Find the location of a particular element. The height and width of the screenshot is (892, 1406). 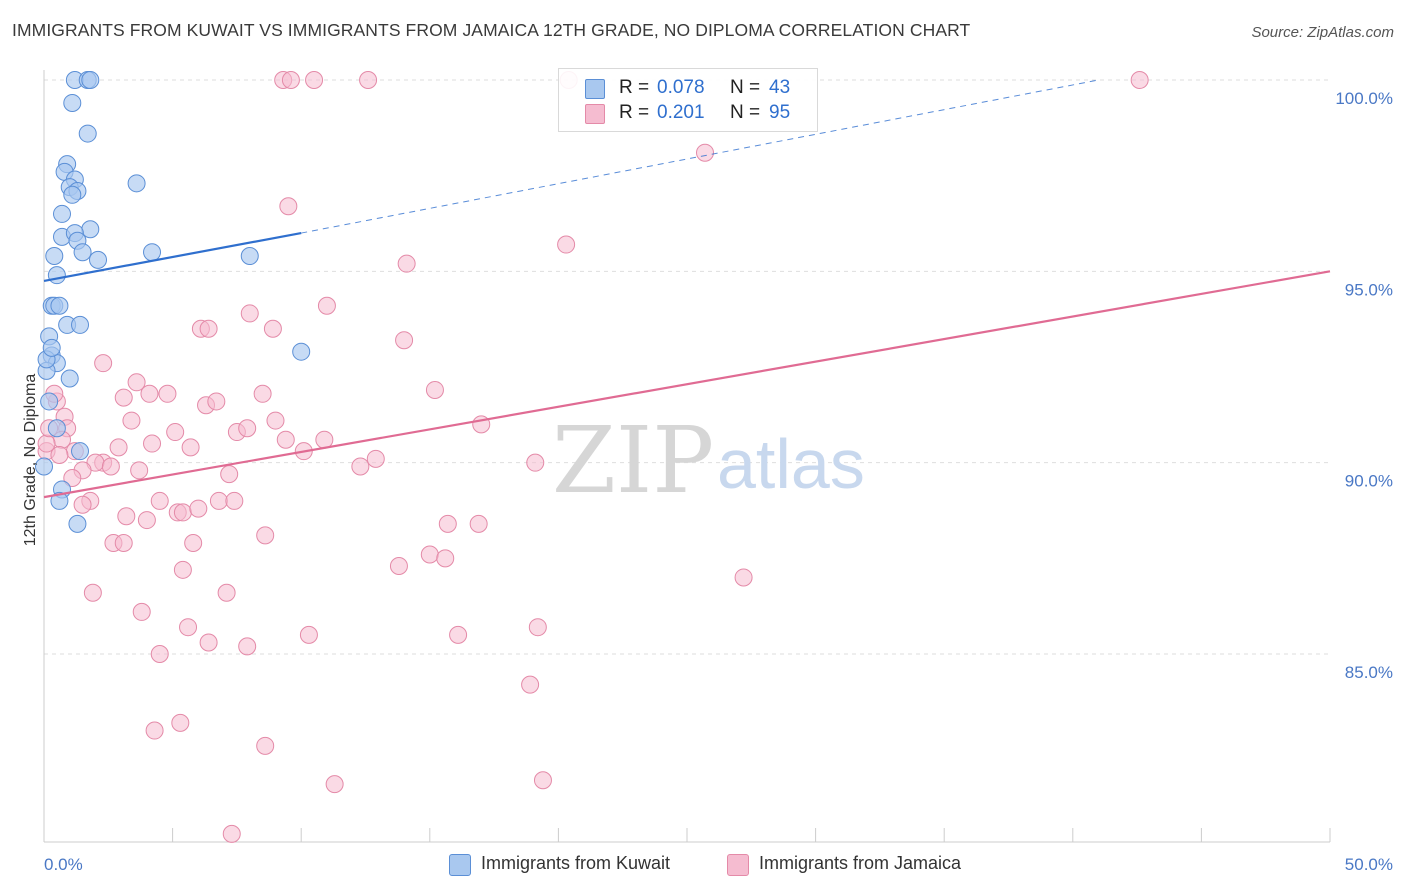

legend-row-kuwait: R = 0.078 N = 43 is located at coordinates (700, 89).